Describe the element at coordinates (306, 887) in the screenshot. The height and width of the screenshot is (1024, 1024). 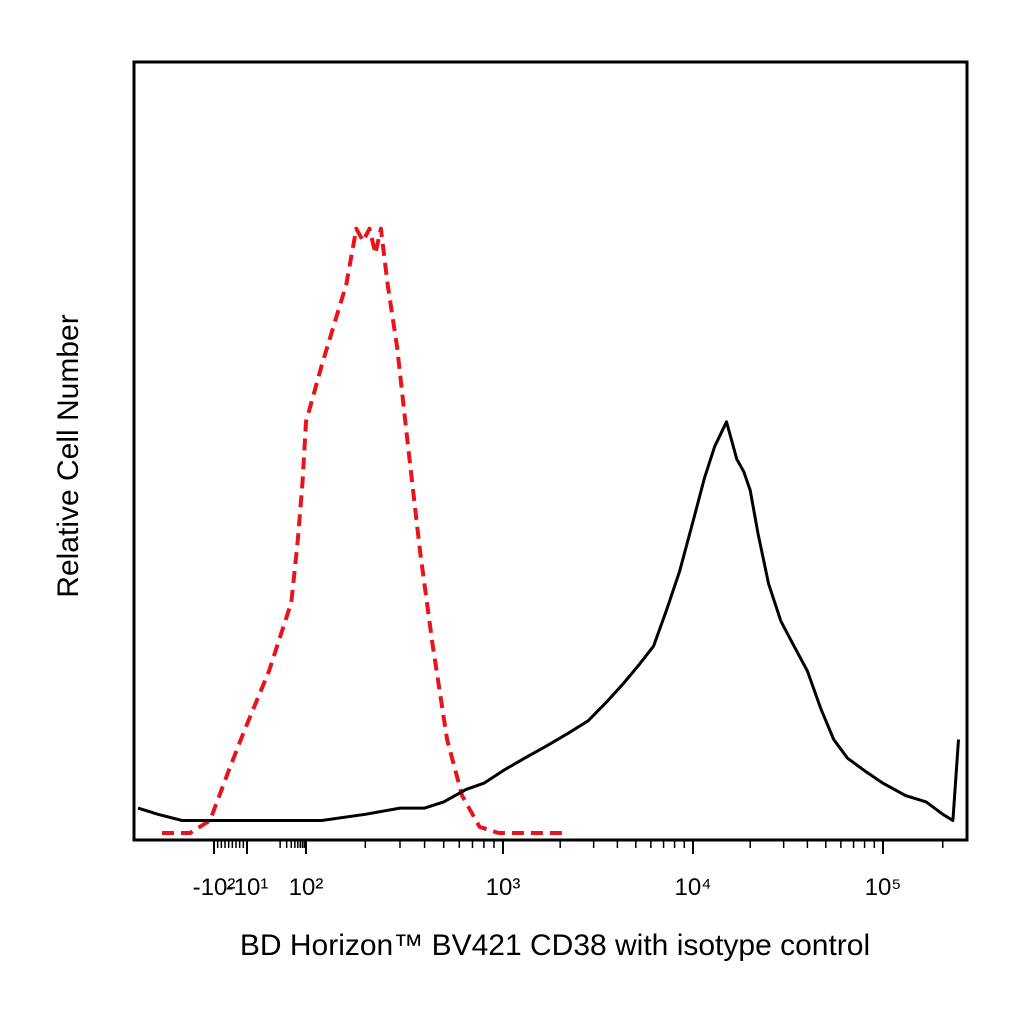
I see `x-tick-label: 10²` at that location.